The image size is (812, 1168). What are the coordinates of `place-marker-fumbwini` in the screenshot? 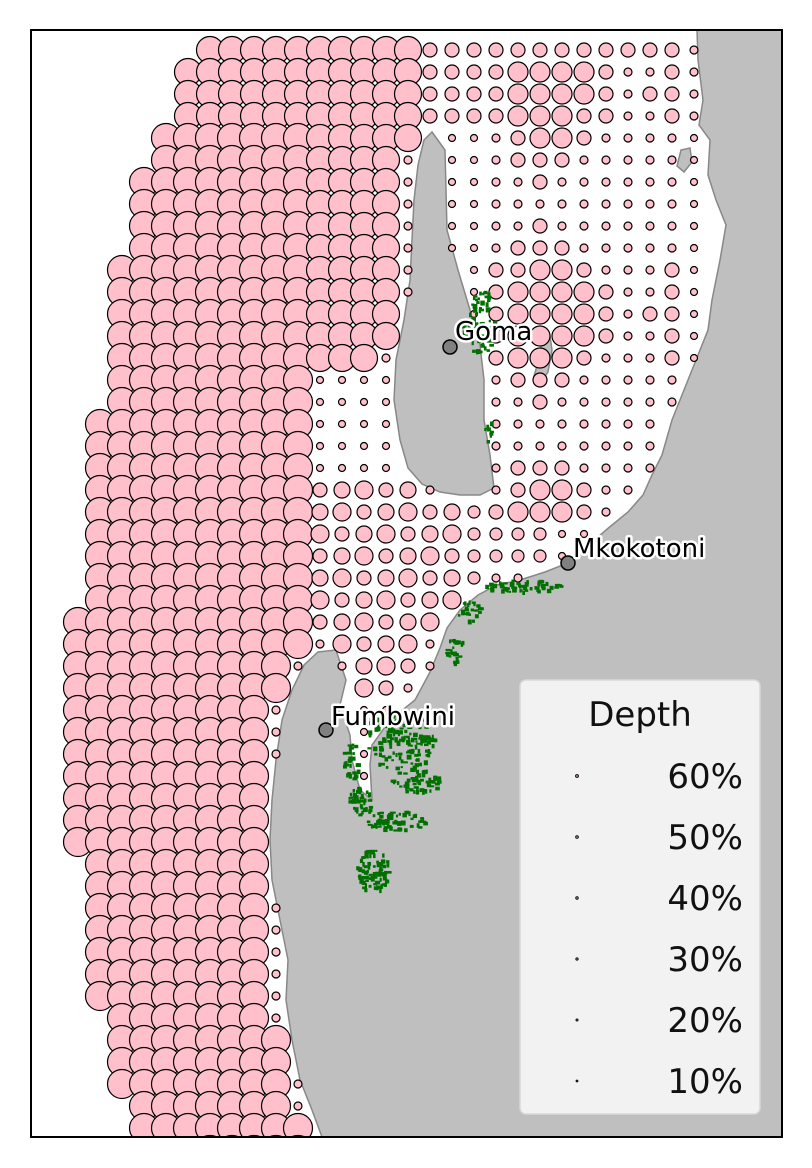 It's located at (326, 730).